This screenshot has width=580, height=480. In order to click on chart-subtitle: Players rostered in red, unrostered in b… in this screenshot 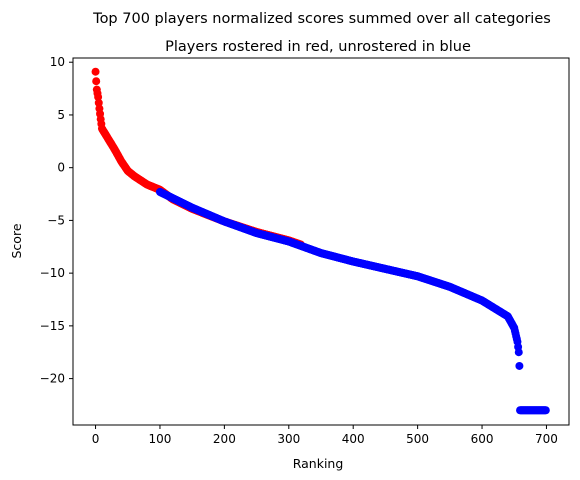, I will do `click(318, 47)`.